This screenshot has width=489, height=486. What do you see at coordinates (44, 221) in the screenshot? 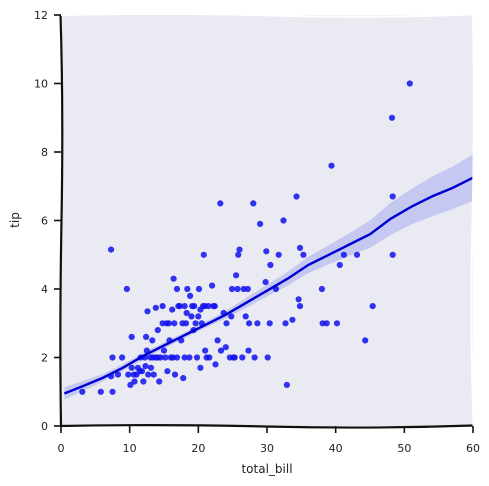
I see `y-tick-label: 6` at bounding box center [44, 221].